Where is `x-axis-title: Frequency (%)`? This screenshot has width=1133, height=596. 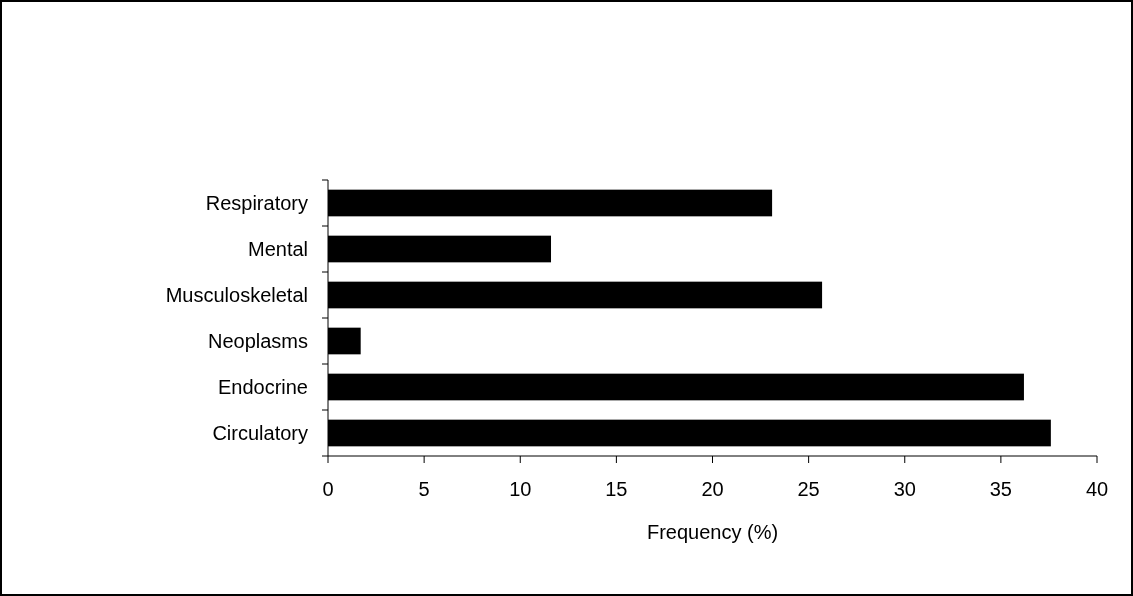
x-axis-title: Frequency (%) is located at coordinates (712, 532).